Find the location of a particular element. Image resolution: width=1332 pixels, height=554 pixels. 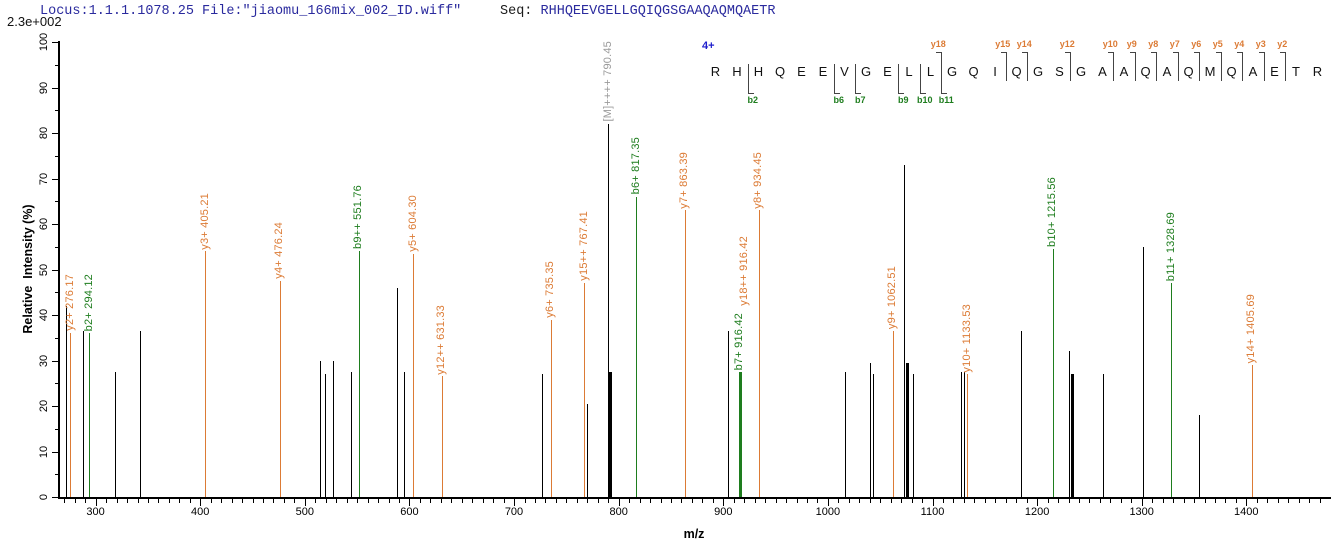

y-axis-title: Relative Intensity (%) is located at coordinates (28, 269).